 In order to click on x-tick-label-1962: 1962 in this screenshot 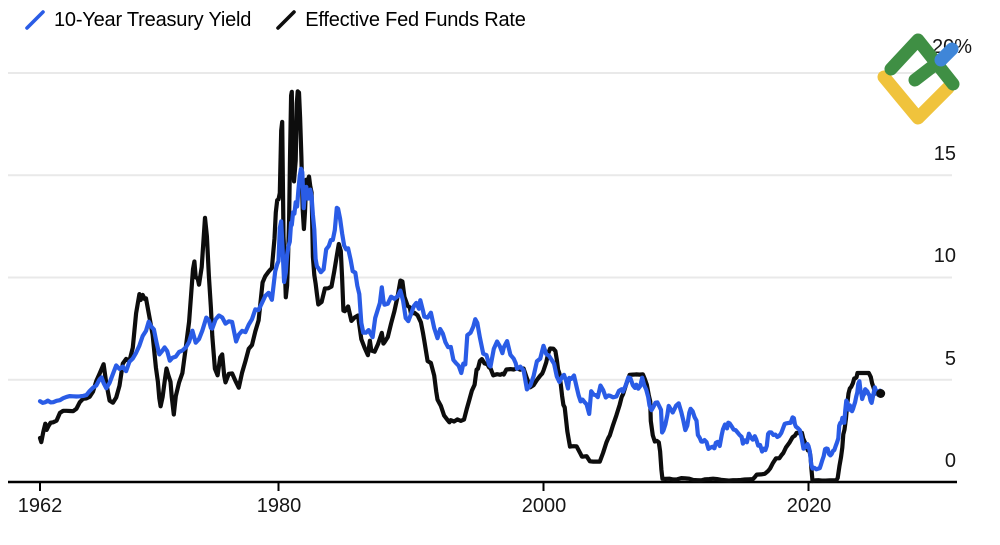, I will do `click(40, 506)`.